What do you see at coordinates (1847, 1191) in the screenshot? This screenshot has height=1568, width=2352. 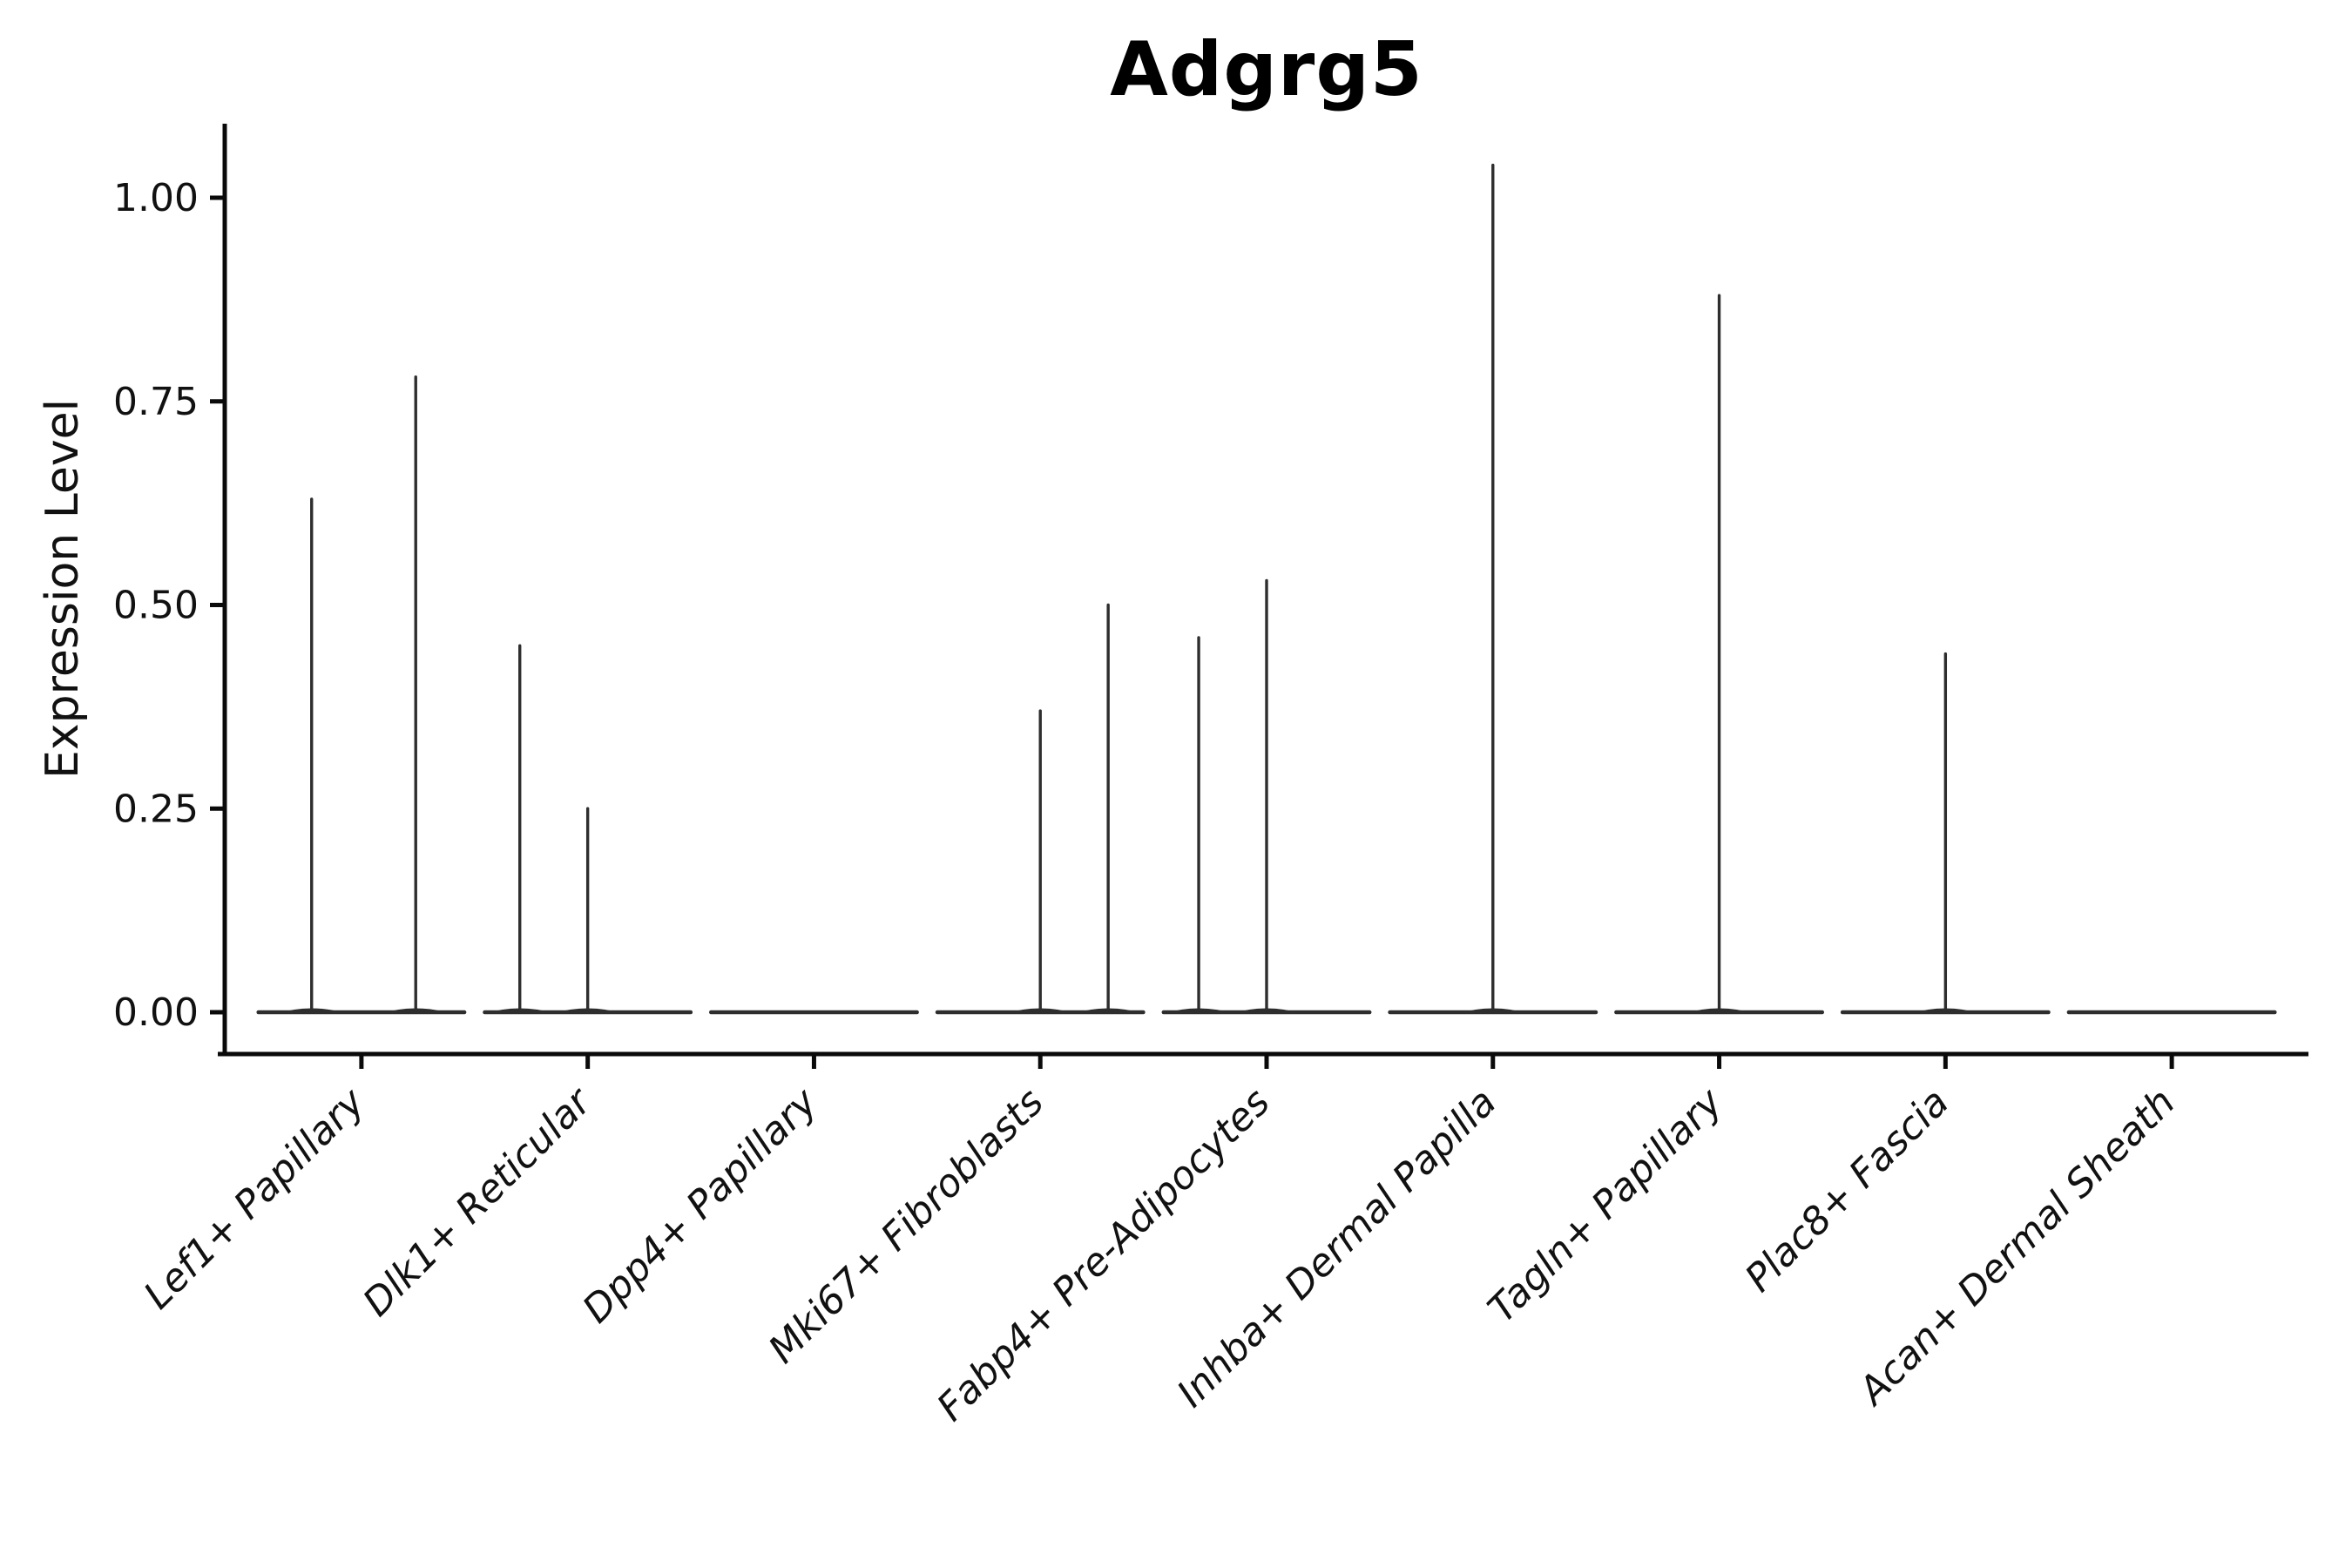 I see `x-axis-label: Plac8+ Fascia` at bounding box center [1847, 1191].